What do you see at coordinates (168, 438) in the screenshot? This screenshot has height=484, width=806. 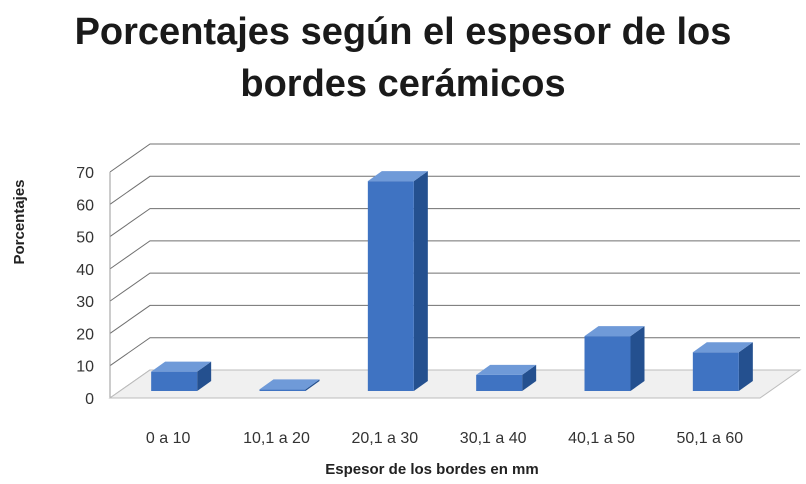 I see `x-tick-label: 0 a 10` at bounding box center [168, 438].